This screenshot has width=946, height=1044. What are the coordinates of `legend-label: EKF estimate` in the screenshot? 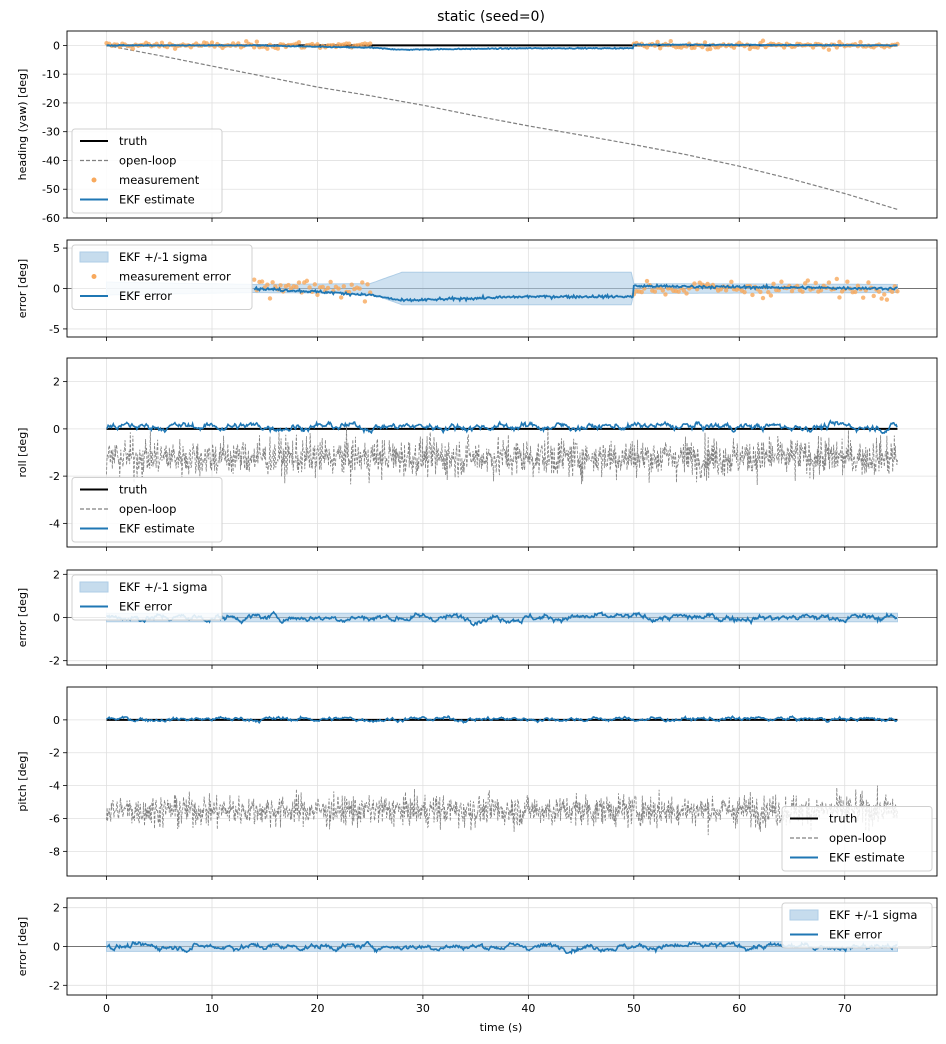 It's located at (867, 858).